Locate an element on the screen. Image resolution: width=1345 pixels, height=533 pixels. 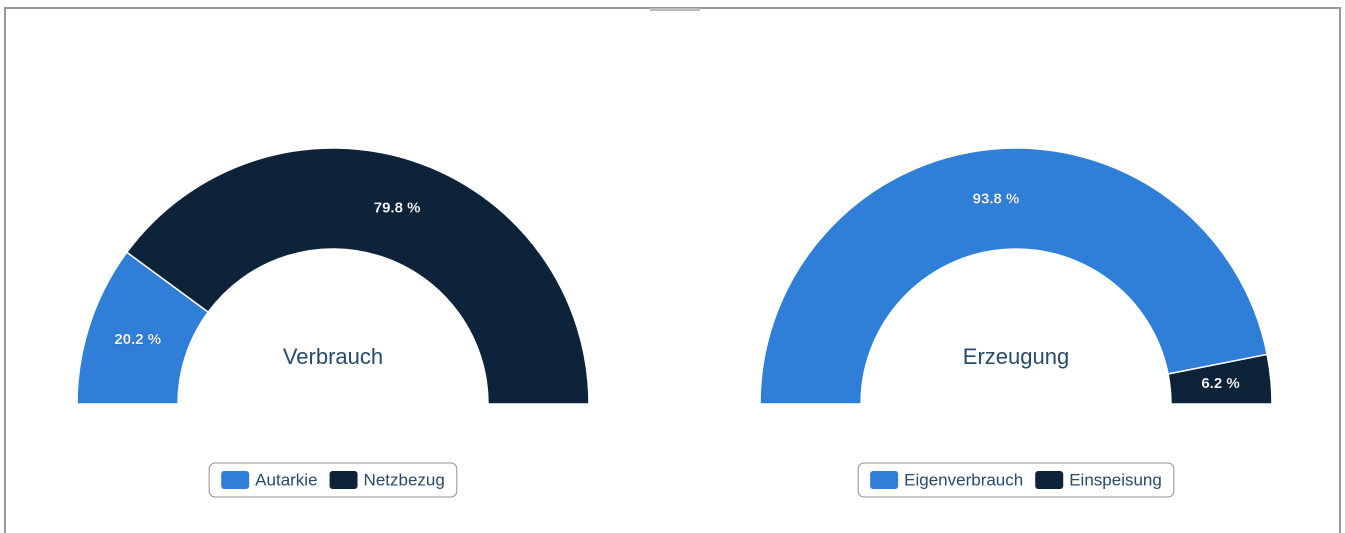
panel-handle is located at coordinates (675, 9).